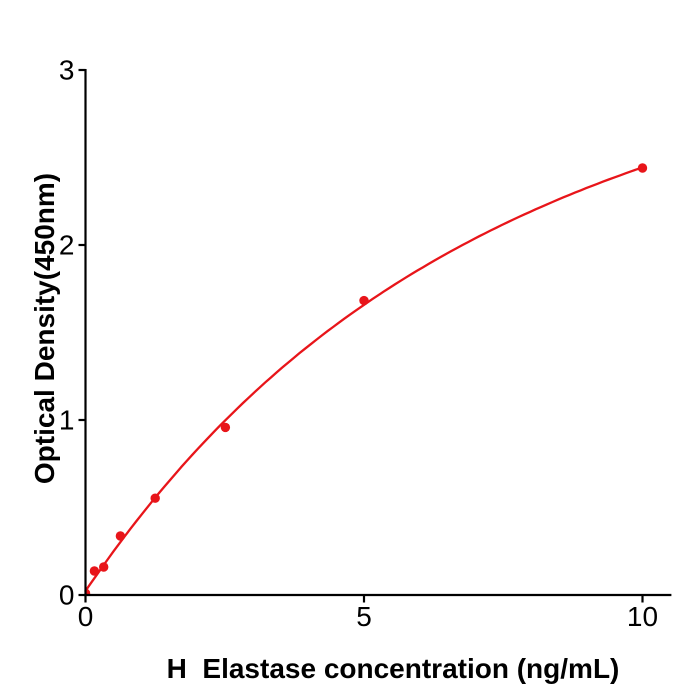 This screenshot has height=700, width=700. I want to click on svg-text: 3, so click(67, 70).